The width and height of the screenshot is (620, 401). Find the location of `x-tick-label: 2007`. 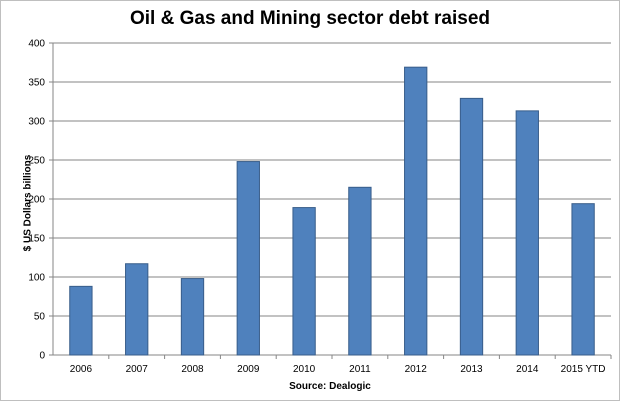

x-tick-label: 2007 is located at coordinates (137, 369).